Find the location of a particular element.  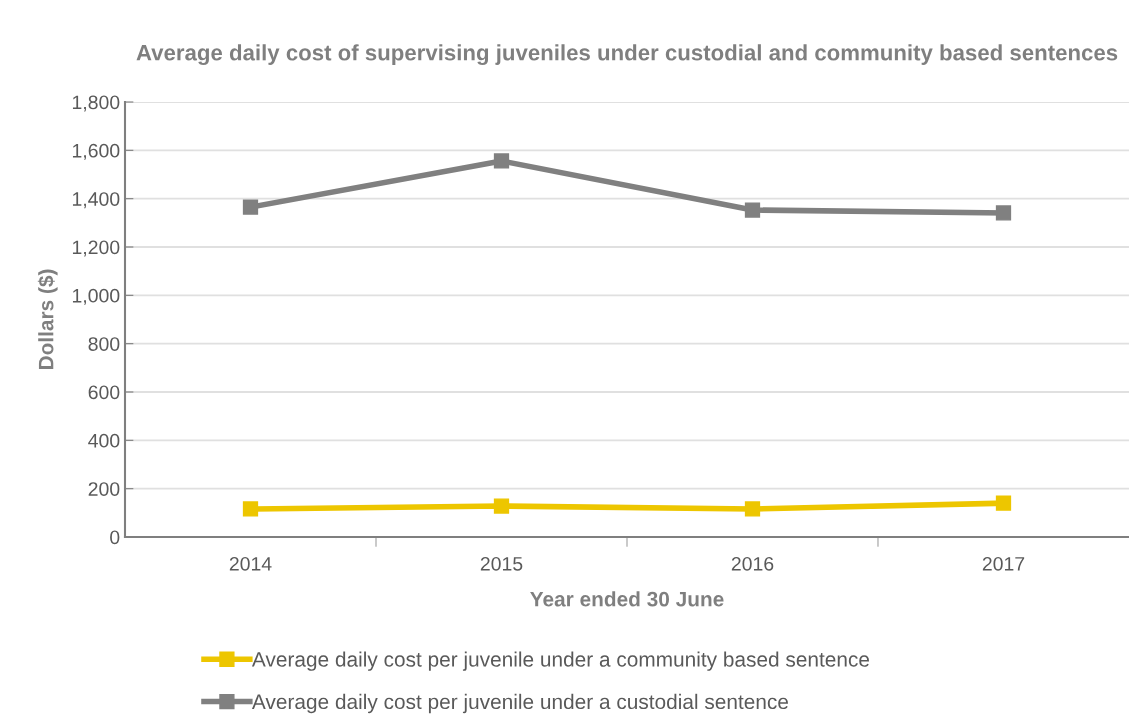

y-tick-label: 1,000 is located at coordinates (96, 296).